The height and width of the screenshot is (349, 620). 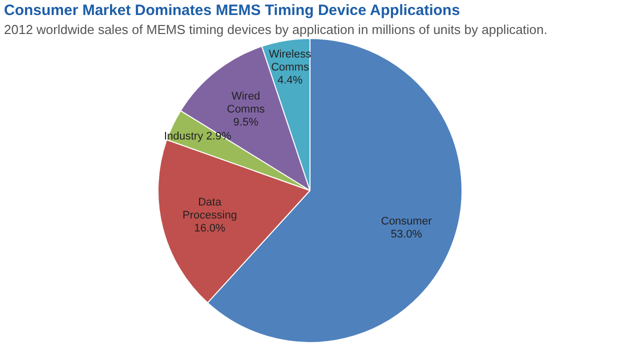 What do you see at coordinates (290, 80) in the screenshot?
I see `data-label: 4.4%` at bounding box center [290, 80].